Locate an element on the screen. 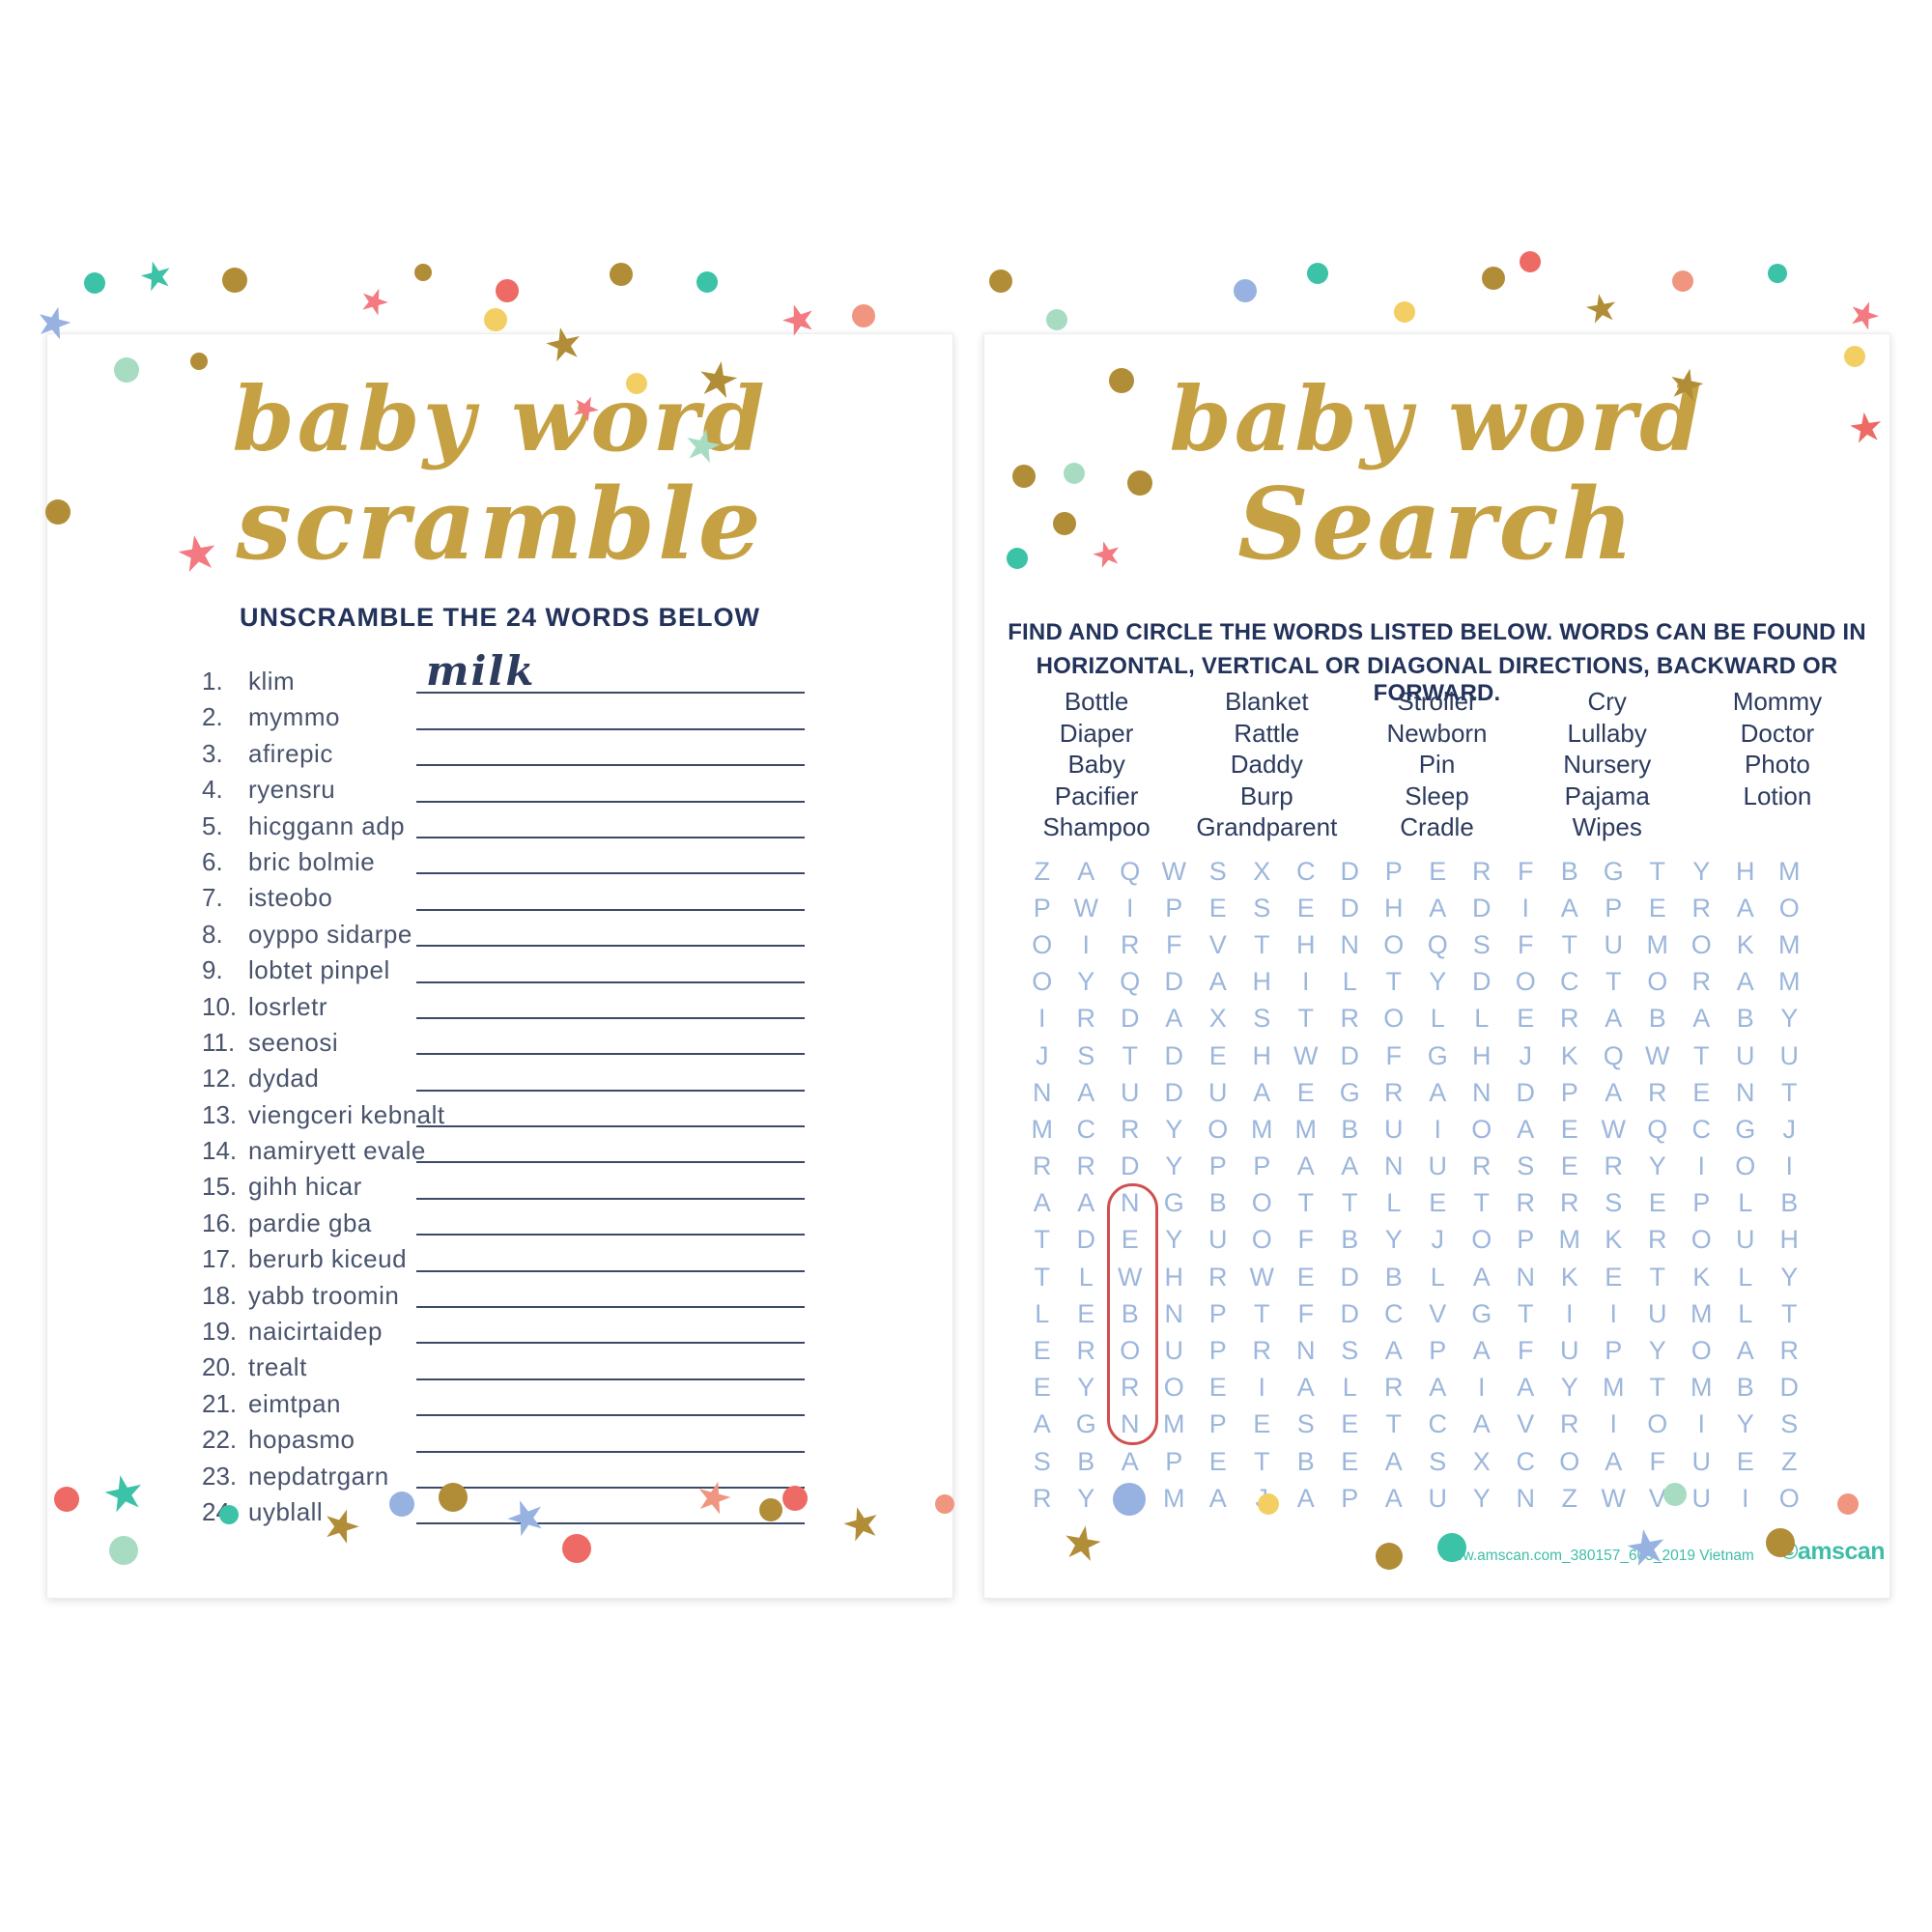  scramble-number: 6. is located at coordinates (212, 861).